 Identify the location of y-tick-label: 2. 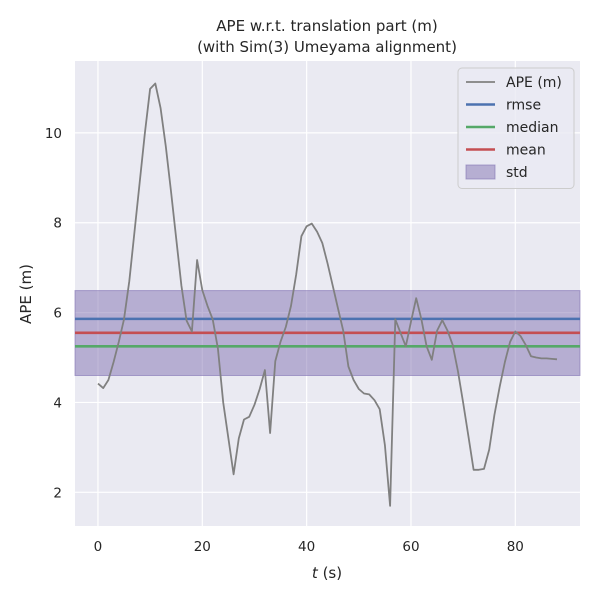
(57, 493).